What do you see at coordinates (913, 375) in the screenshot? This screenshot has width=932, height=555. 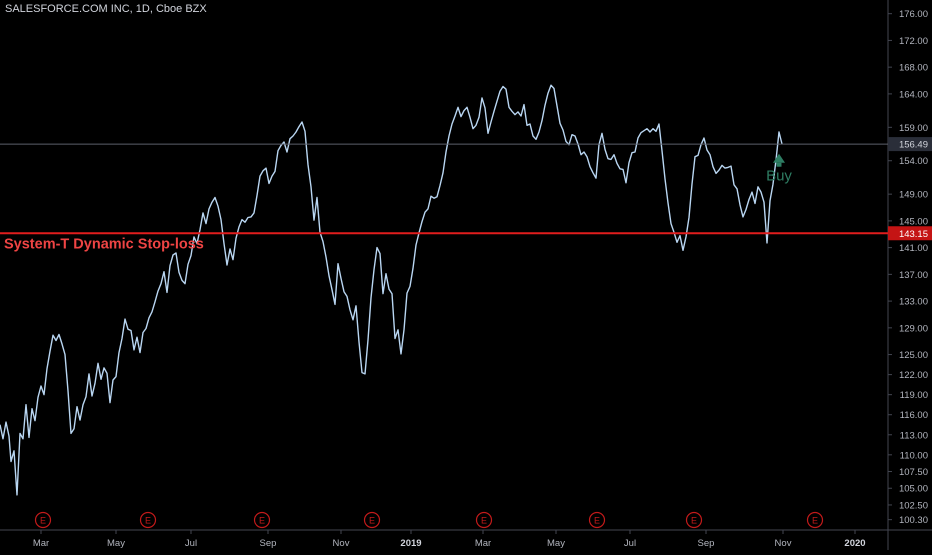 I see `price-tick-label: 122.00` at bounding box center [913, 375].